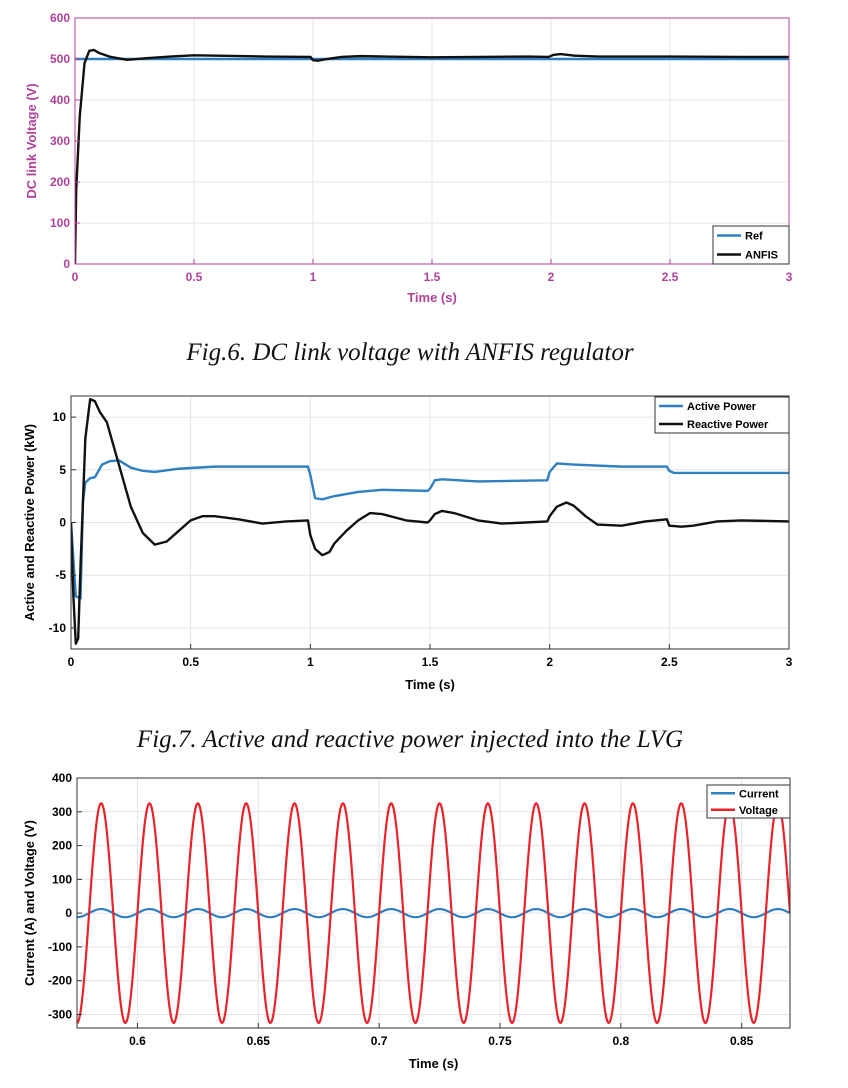  Describe the element at coordinates (60, 18) in the screenshot. I see `y-tick-label: 600` at that location.